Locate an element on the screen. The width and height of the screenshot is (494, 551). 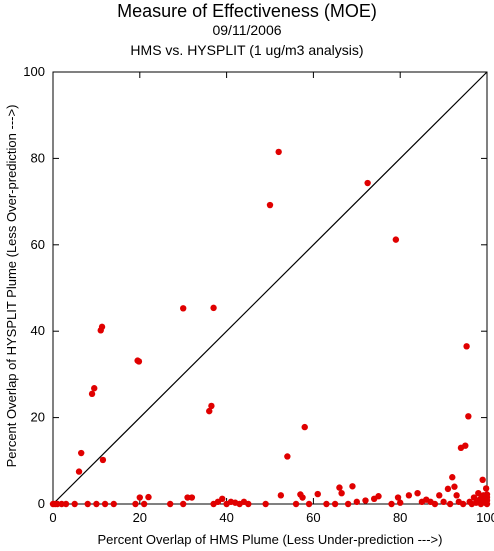
x-tick-label: 60 is located at coordinates (313, 517).